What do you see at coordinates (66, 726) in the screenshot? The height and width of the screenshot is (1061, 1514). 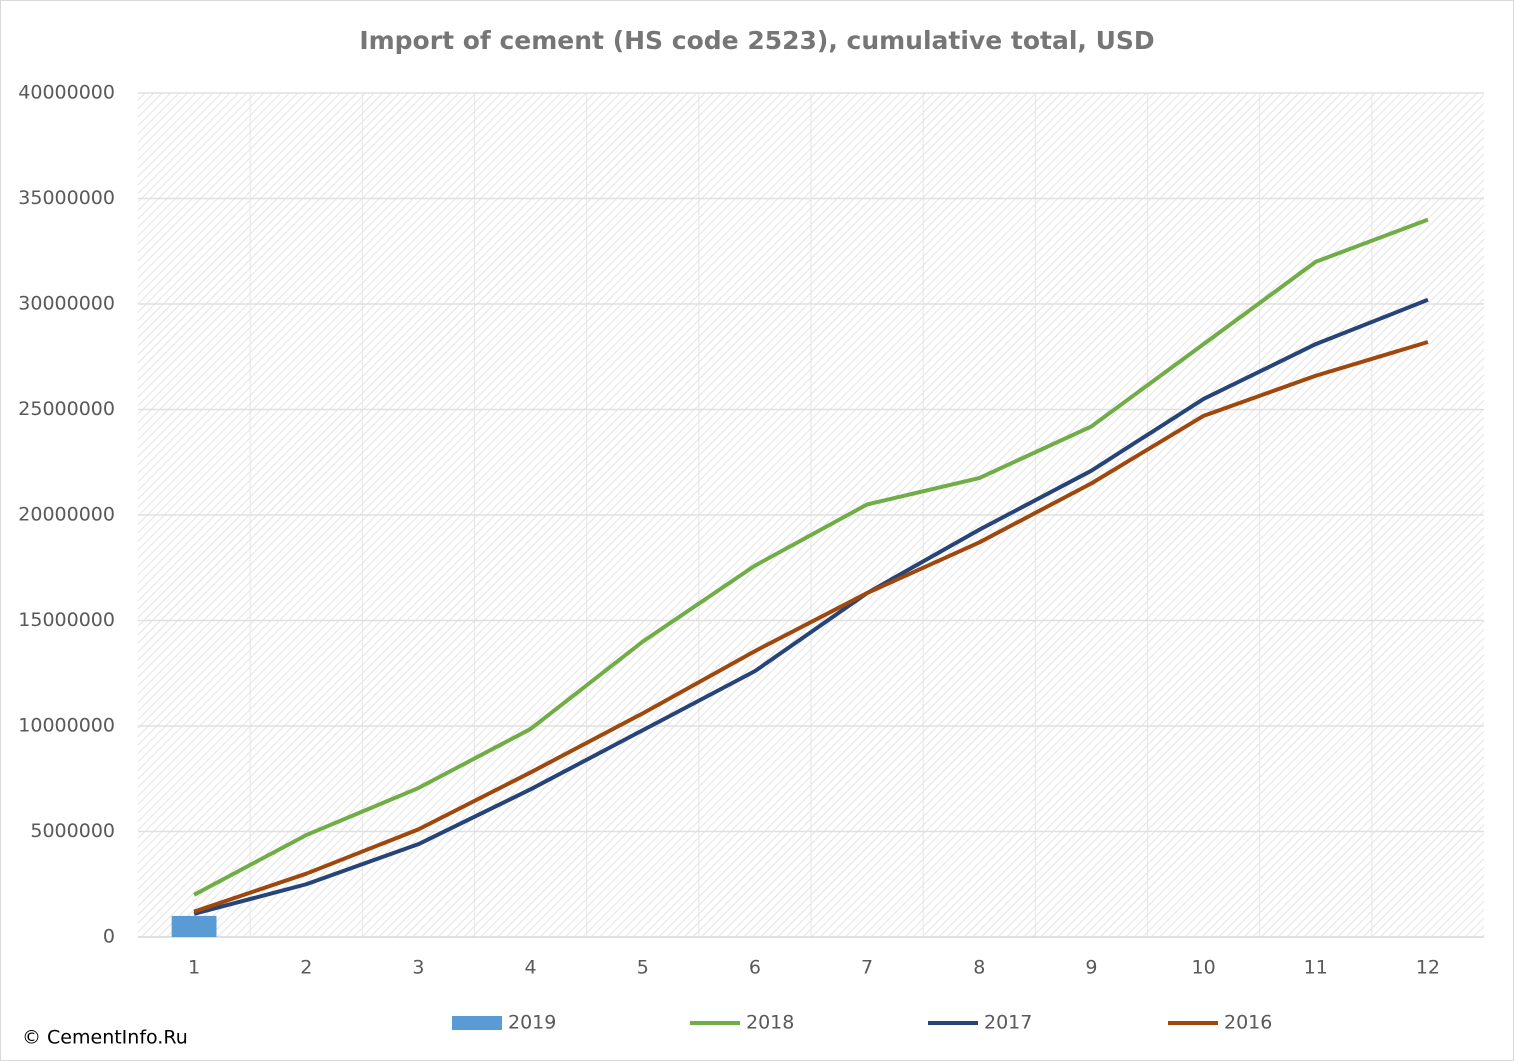 I see `y-tick-label: 10000000` at bounding box center [66, 726].